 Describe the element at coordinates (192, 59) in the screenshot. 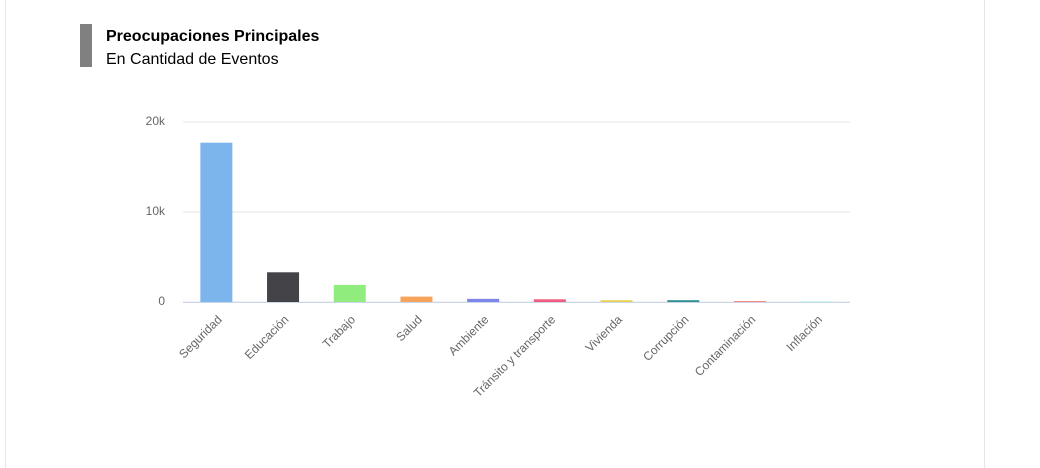

I see `chart-subtitle: En Cantidad de Eventos` at that location.